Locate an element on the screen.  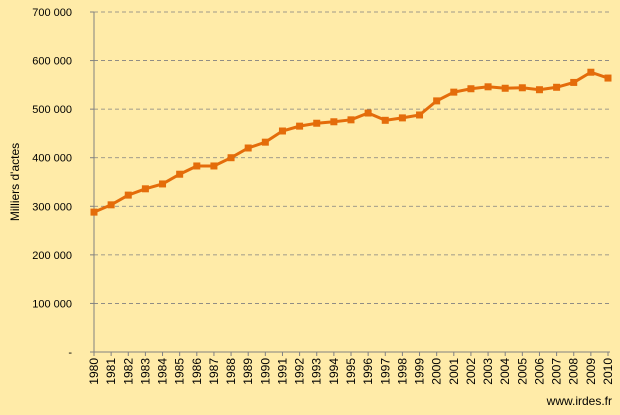
x-tick-label: 1995 is located at coordinates (351, 371).